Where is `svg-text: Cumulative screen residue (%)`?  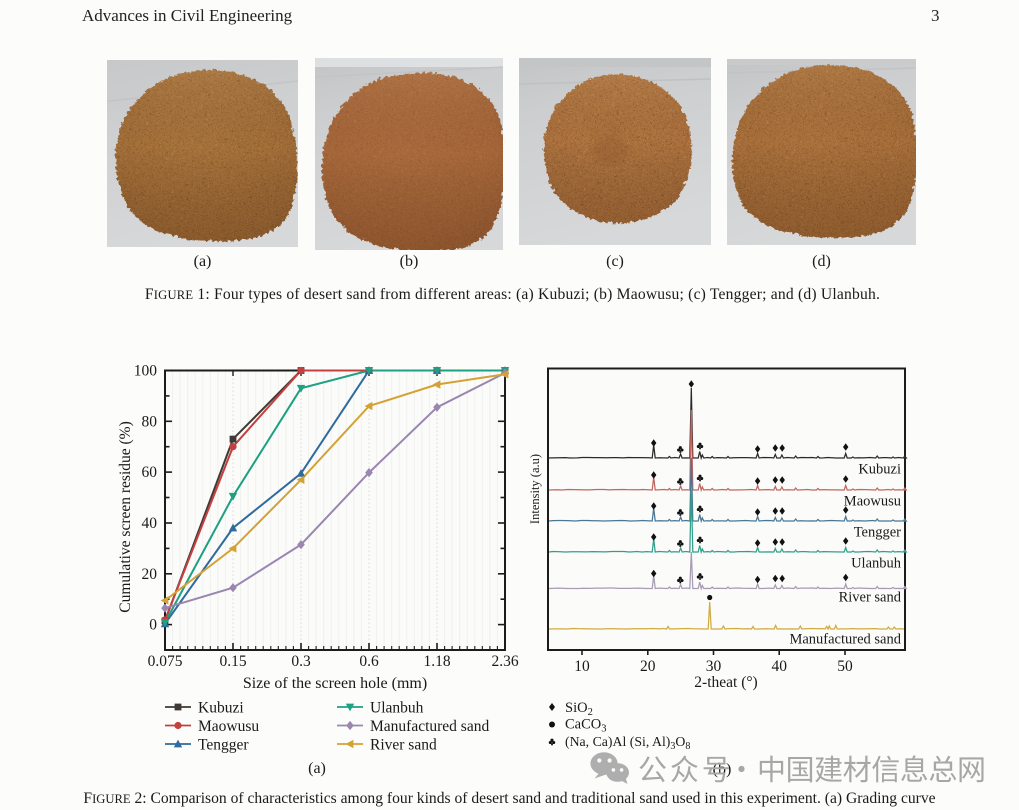 svg-text: Cumulative screen residue (%) is located at coordinates (125, 517).